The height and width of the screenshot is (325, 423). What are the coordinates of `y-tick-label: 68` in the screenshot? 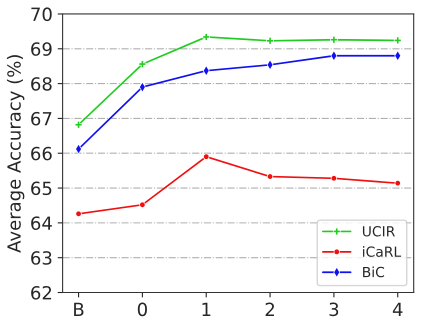 It's located at (41, 84).